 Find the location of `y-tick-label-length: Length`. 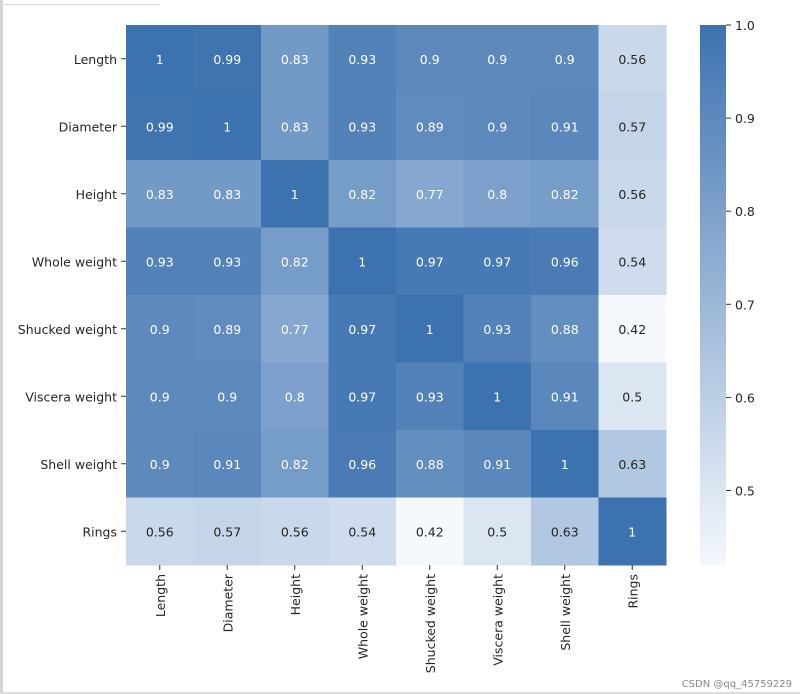

y-tick-label-length: Length is located at coordinates (95, 59).